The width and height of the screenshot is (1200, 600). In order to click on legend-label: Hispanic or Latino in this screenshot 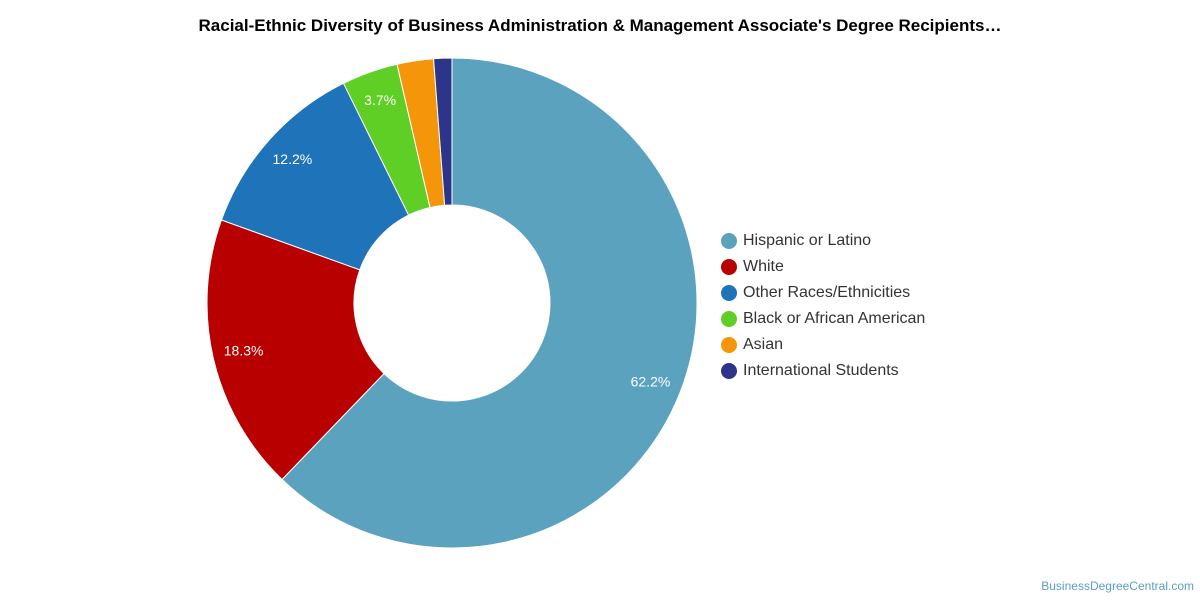, I will do `click(807, 240)`.